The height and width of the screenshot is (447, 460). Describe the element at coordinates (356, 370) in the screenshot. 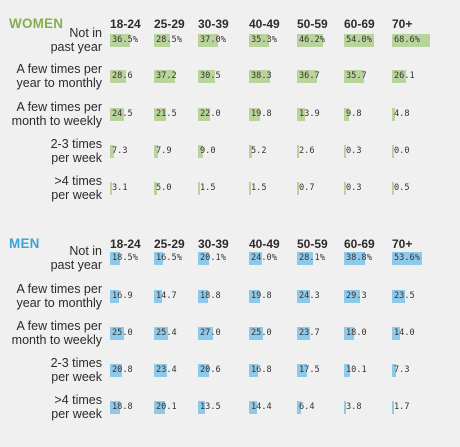

I see `men-cell-value: 10.1` at that location.